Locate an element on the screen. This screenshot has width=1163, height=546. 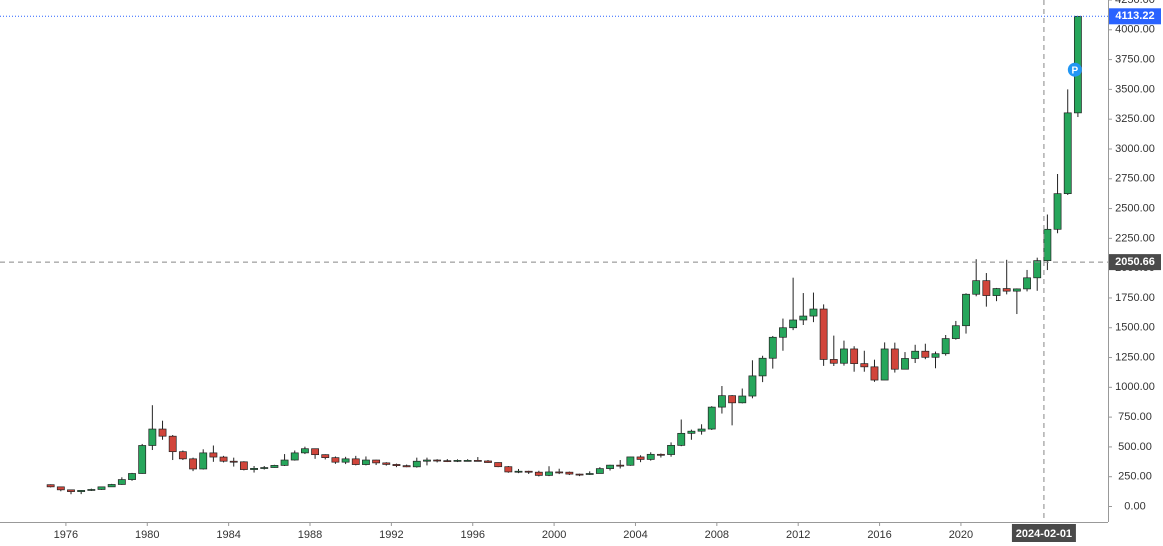
y-tick-label: 2250.00 is located at coordinates (1135, 238).